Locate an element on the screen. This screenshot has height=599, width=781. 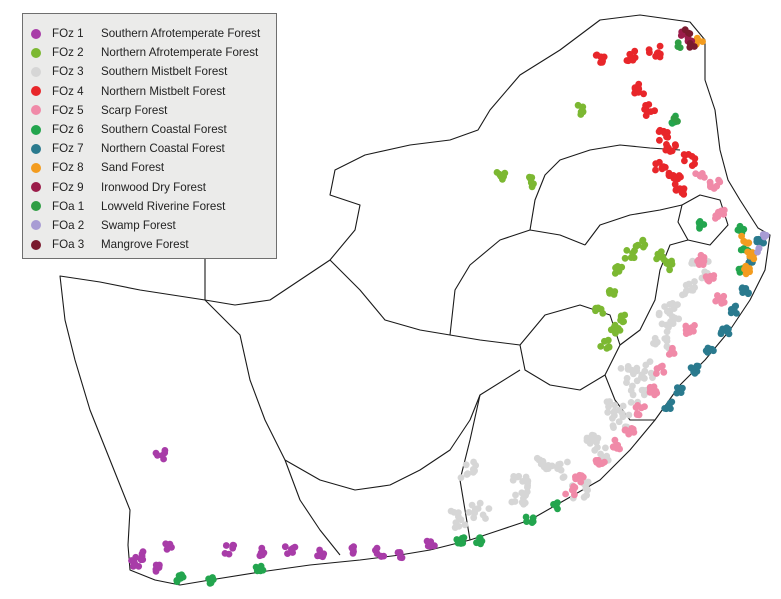
legend-code: FOa 2 is located at coordinates (68, 225).